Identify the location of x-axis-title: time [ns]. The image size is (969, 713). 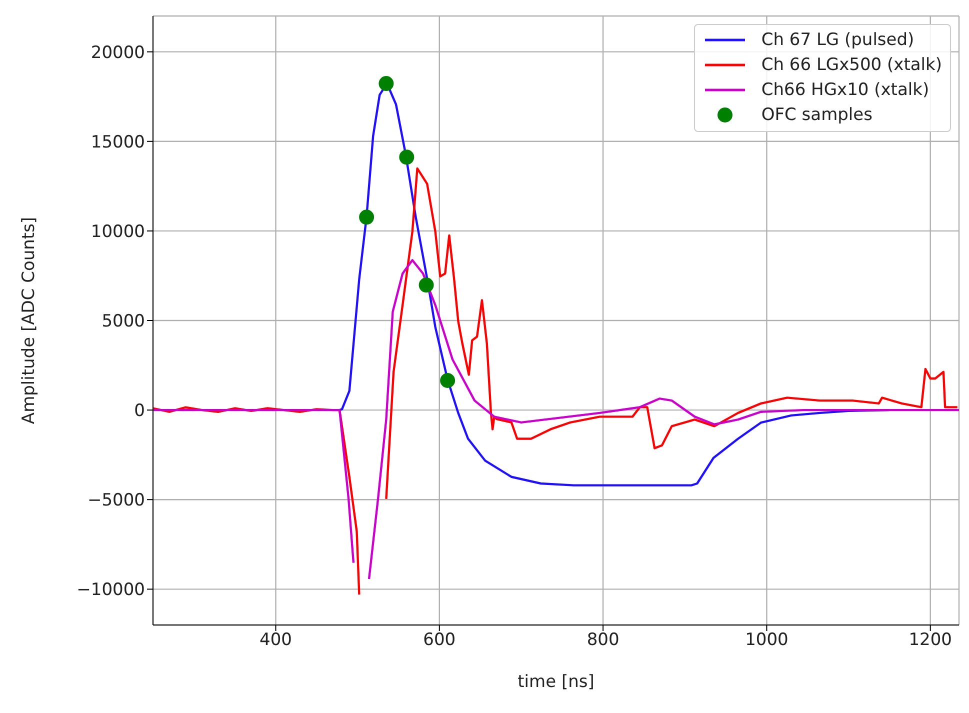
(556, 682).